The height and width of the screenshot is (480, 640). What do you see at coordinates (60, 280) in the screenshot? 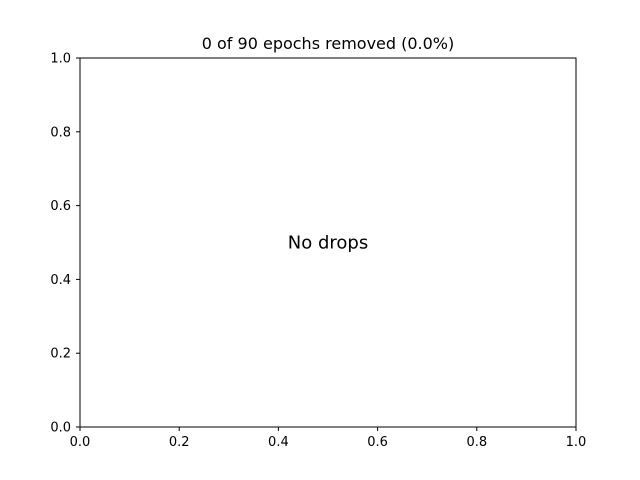
I see `y-tick-label: 0.4` at bounding box center [60, 280].